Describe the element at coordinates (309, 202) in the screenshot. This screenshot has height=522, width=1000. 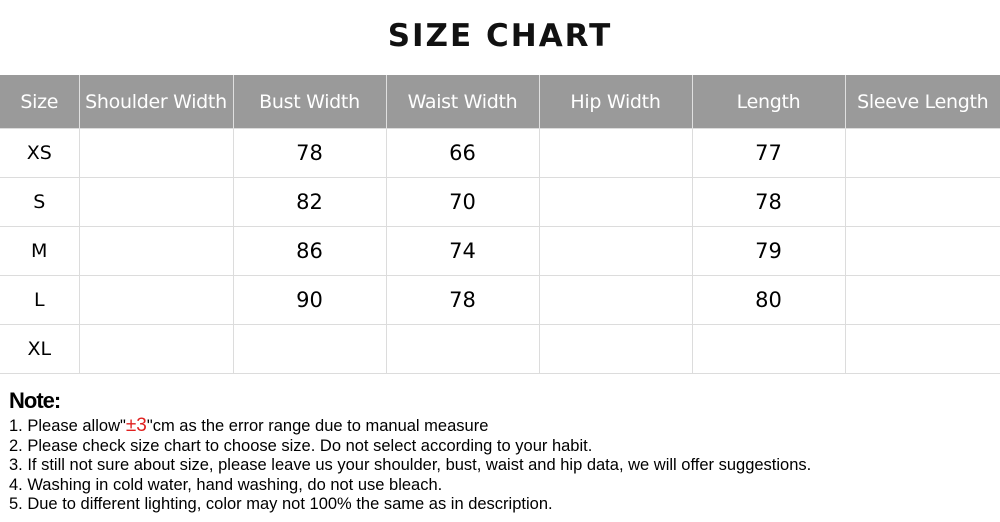
I see `table-cell: 82` at that location.